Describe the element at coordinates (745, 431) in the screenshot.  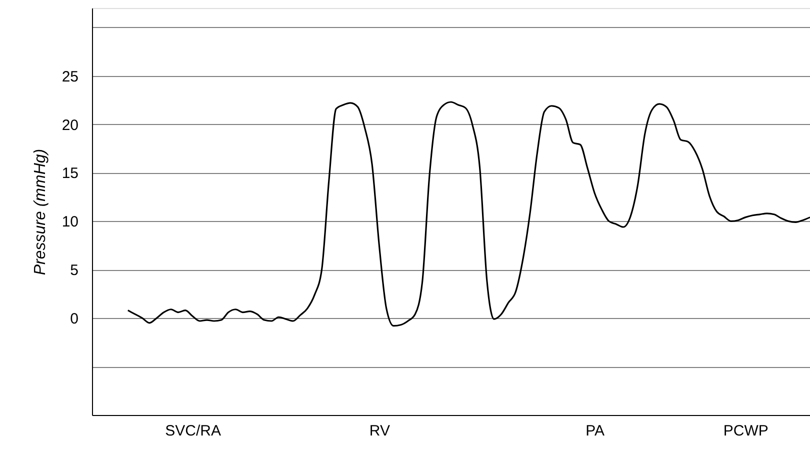
I see `x-tick-label: PCWP` at that location.